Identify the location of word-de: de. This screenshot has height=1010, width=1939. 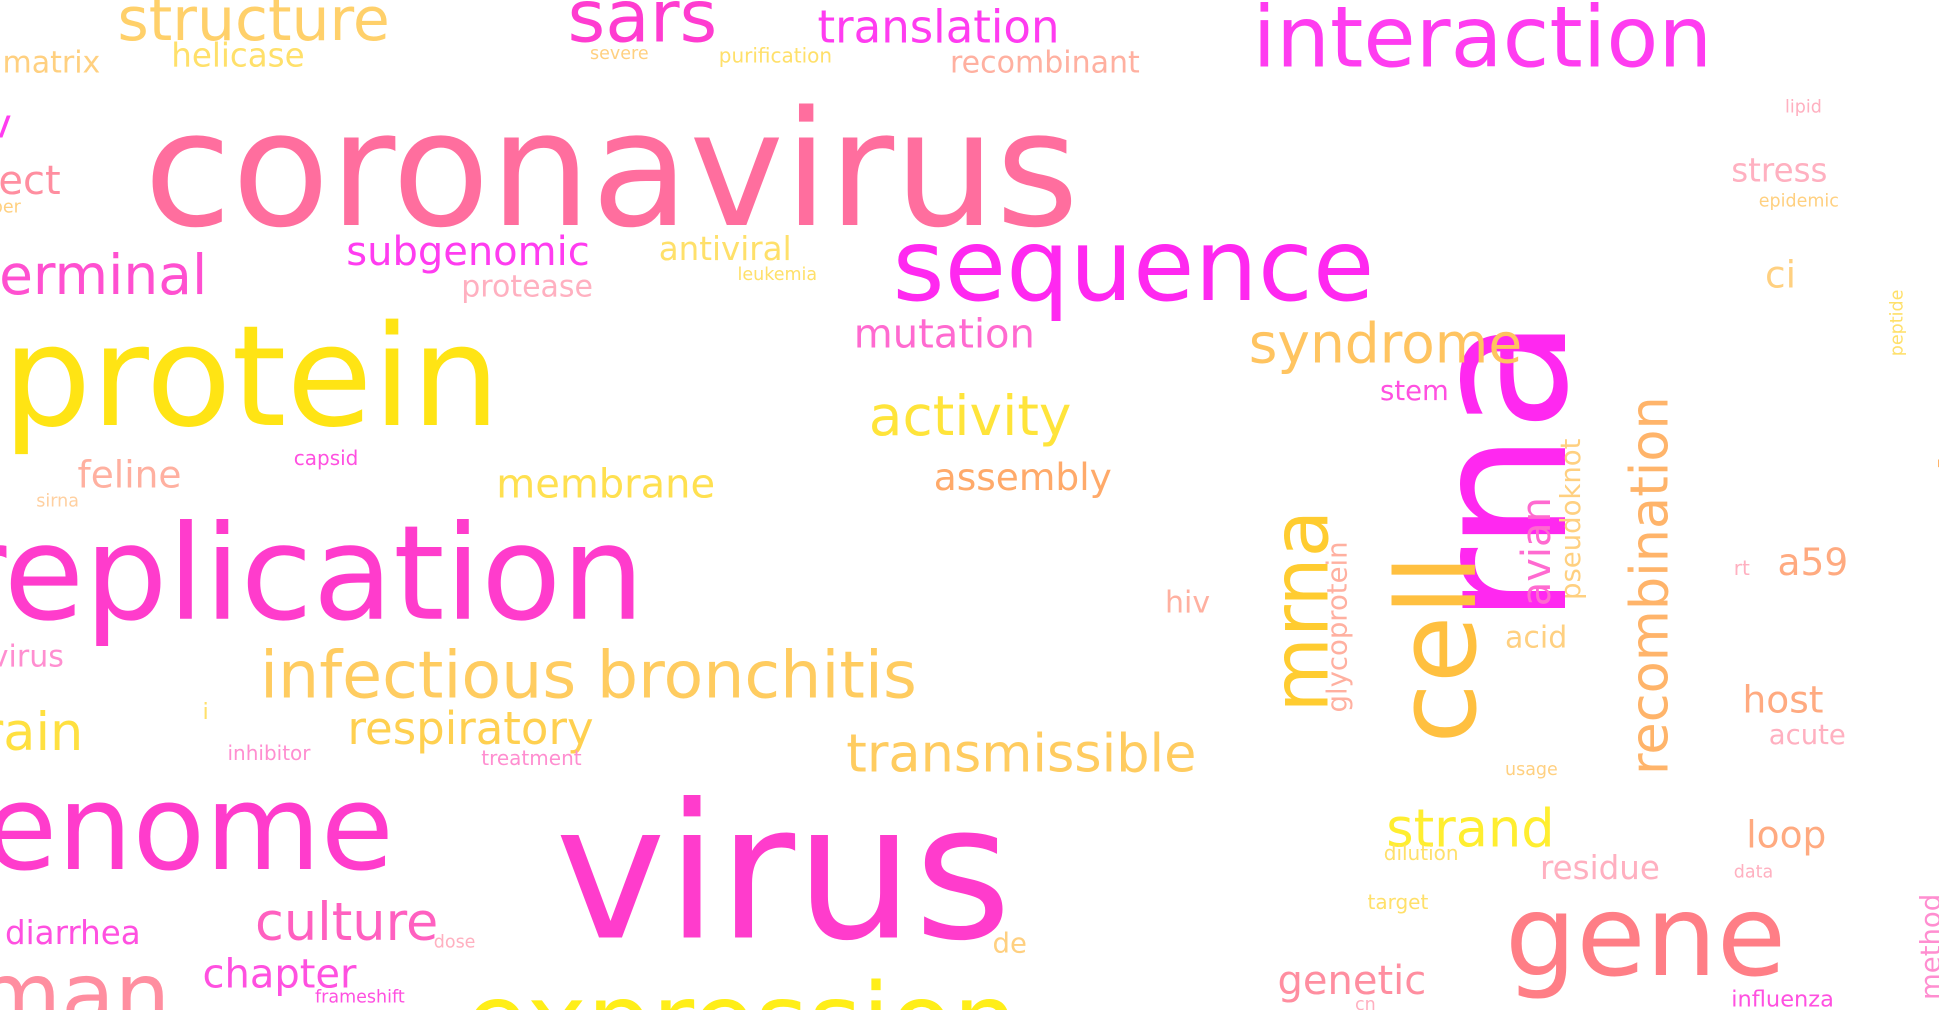
(1010, 944).